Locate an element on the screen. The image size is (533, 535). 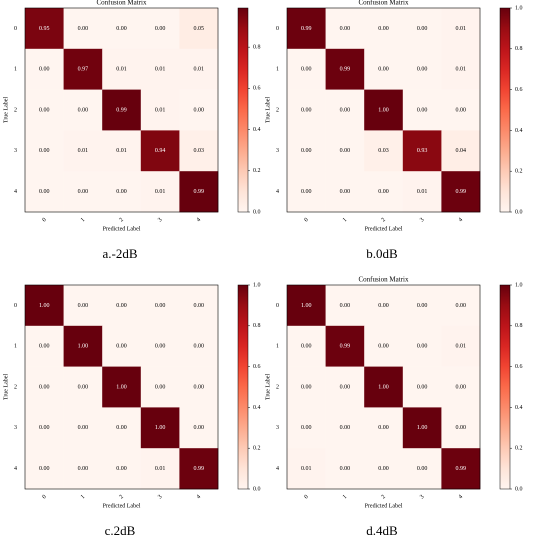
plot-frame is located at coordinates (383, 110).